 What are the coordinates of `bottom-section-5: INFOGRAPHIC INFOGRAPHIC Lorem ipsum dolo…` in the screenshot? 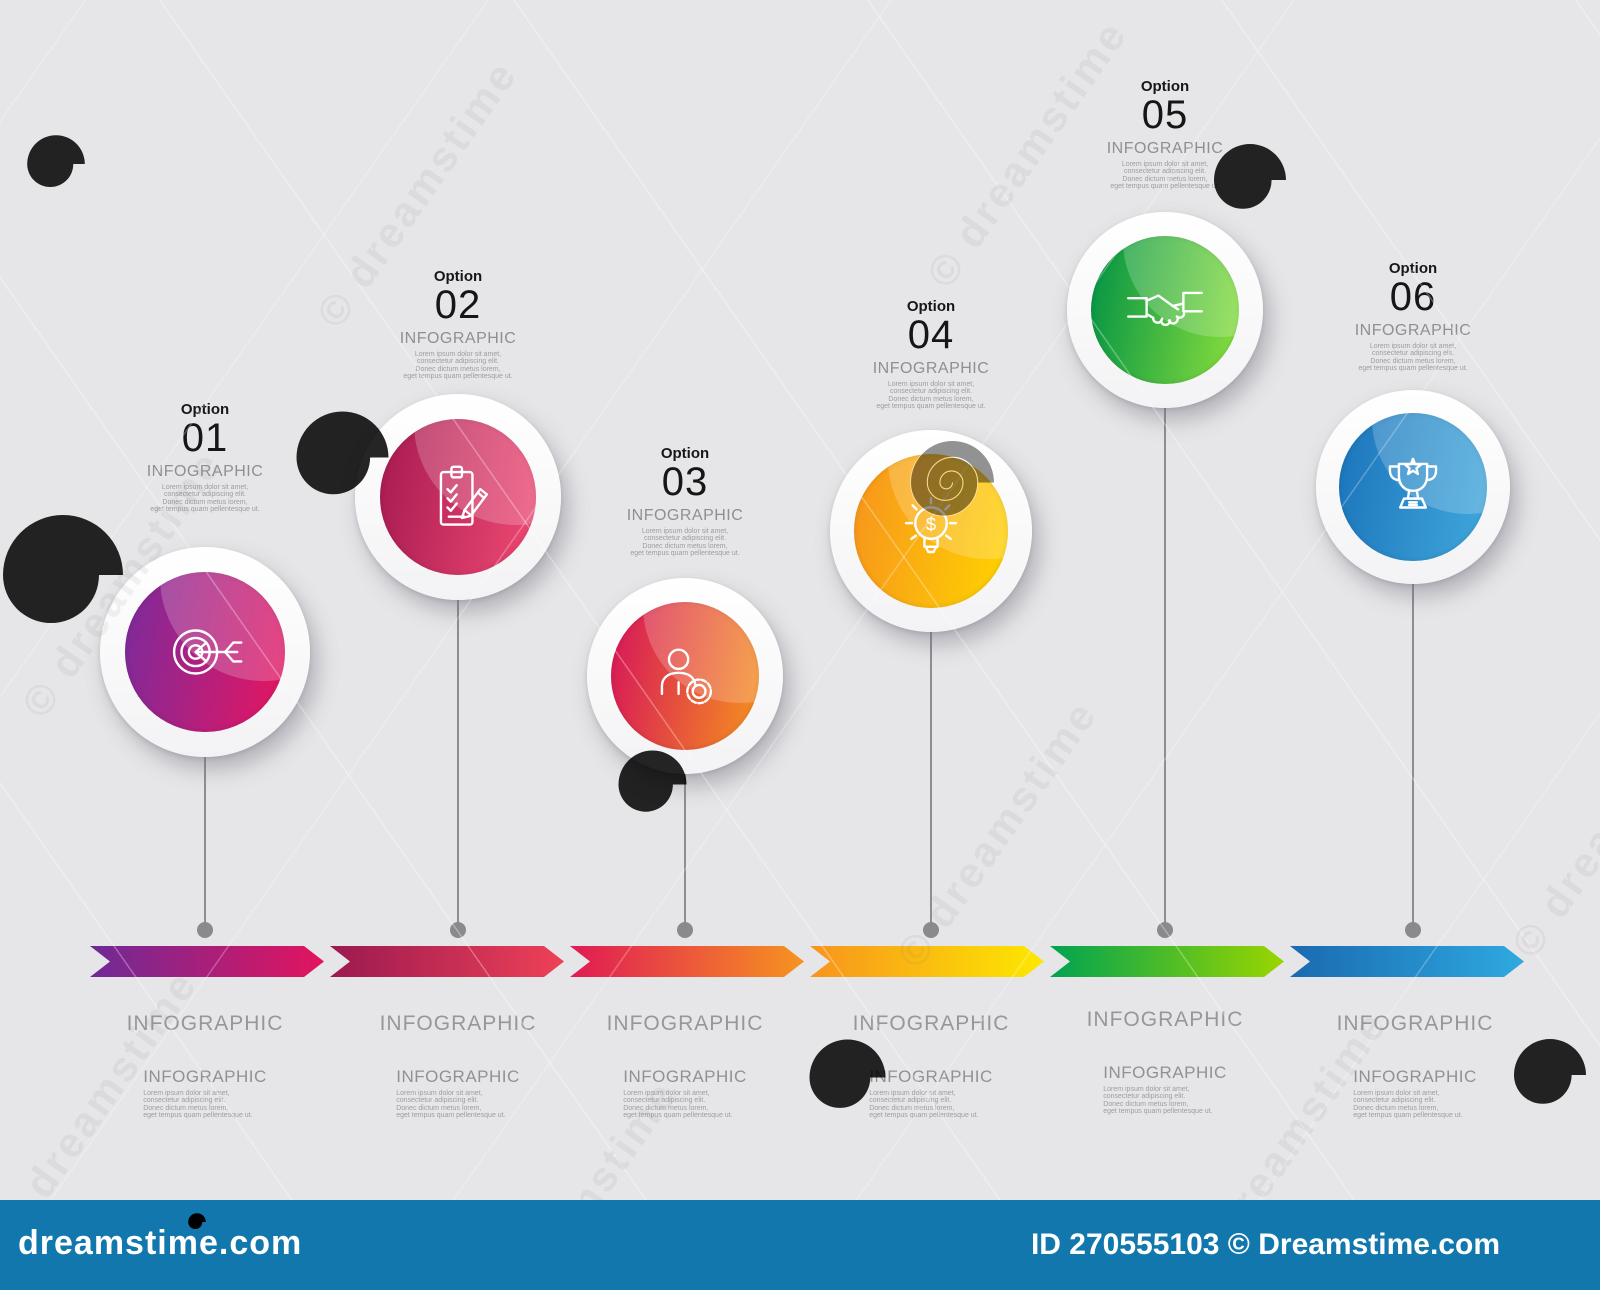 It's located at (1165, 1063).